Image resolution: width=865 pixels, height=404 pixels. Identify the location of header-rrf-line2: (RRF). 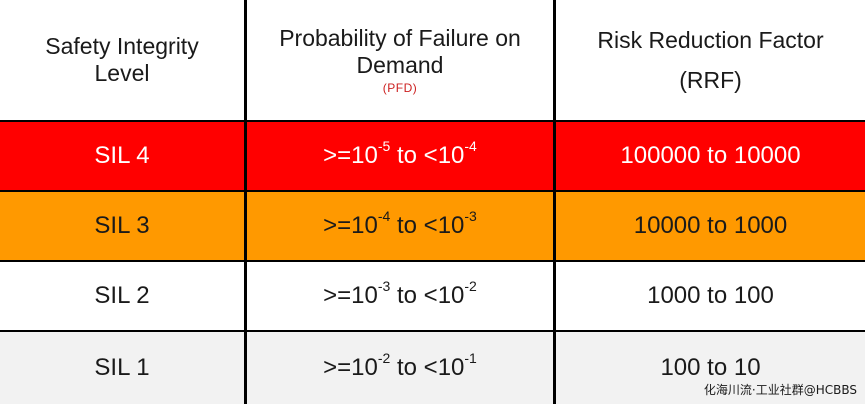
(710, 80).